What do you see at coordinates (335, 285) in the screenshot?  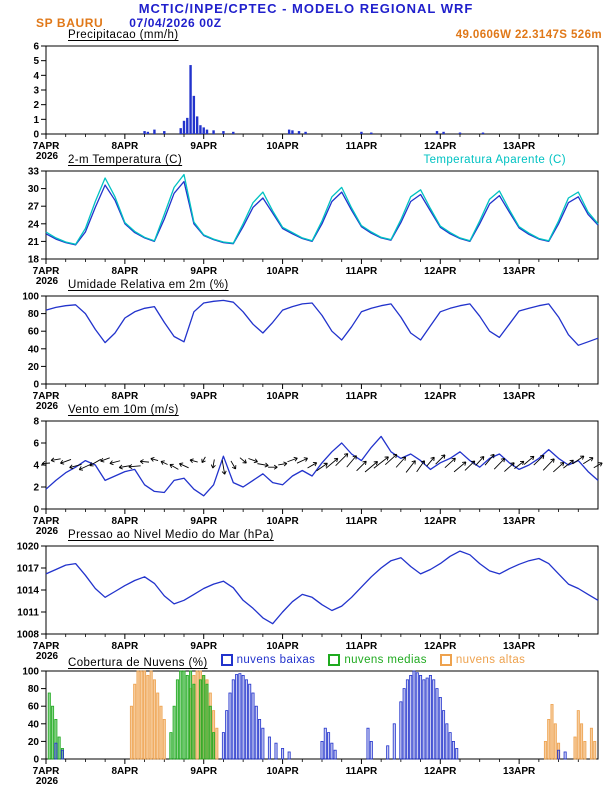 I see `panel-header-humidity: Umidade Relativa em 2m (%)` at bounding box center [335, 285].